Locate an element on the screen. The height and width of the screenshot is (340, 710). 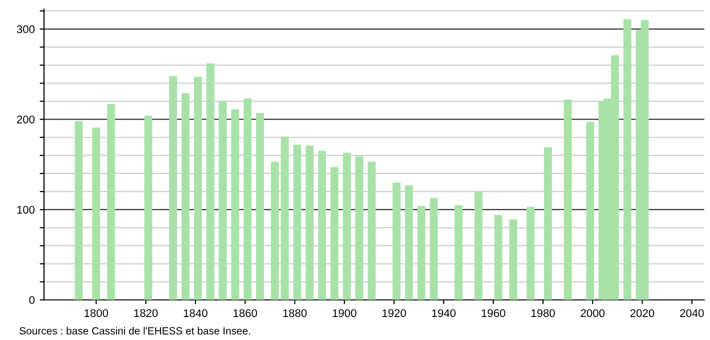
x-tick-label: 1840 is located at coordinates (196, 313).